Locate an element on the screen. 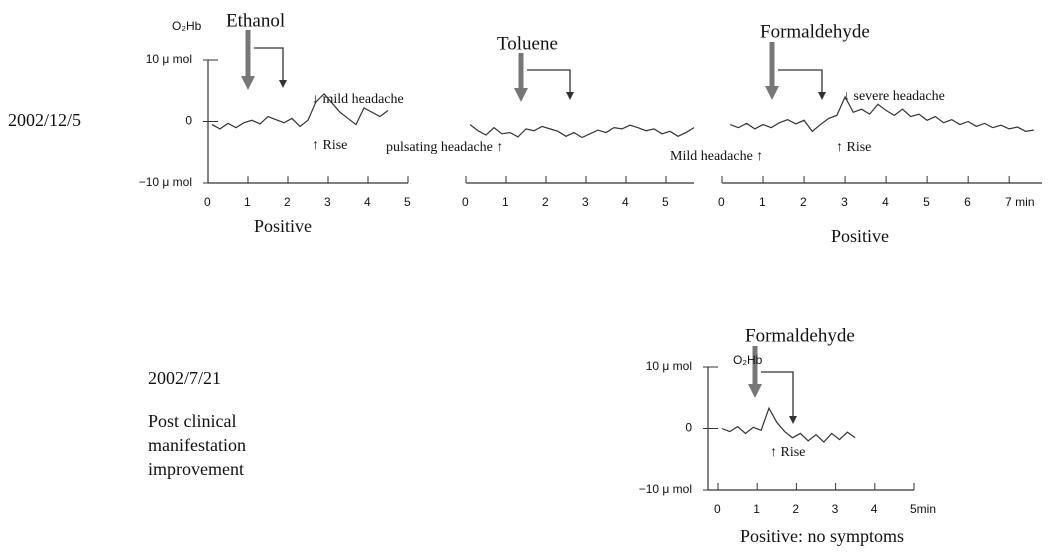  date-label: 2002/12/5 is located at coordinates (44, 120).